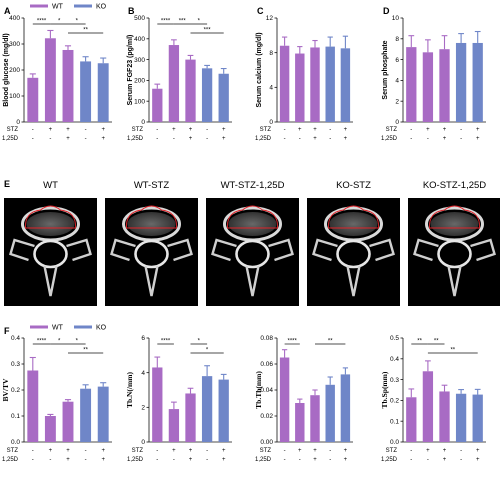 The height and width of the screenshot is (483, 500). I want to click on y-tick-label: 8, so click(271, 53).